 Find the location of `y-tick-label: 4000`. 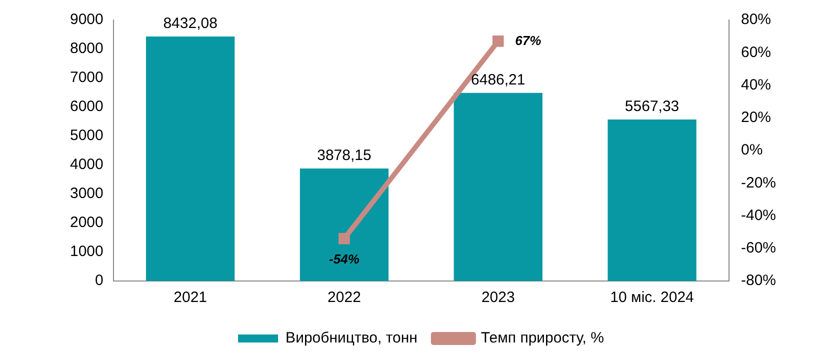

y-tick-label: 4000 is located at coordinates (87, 165).